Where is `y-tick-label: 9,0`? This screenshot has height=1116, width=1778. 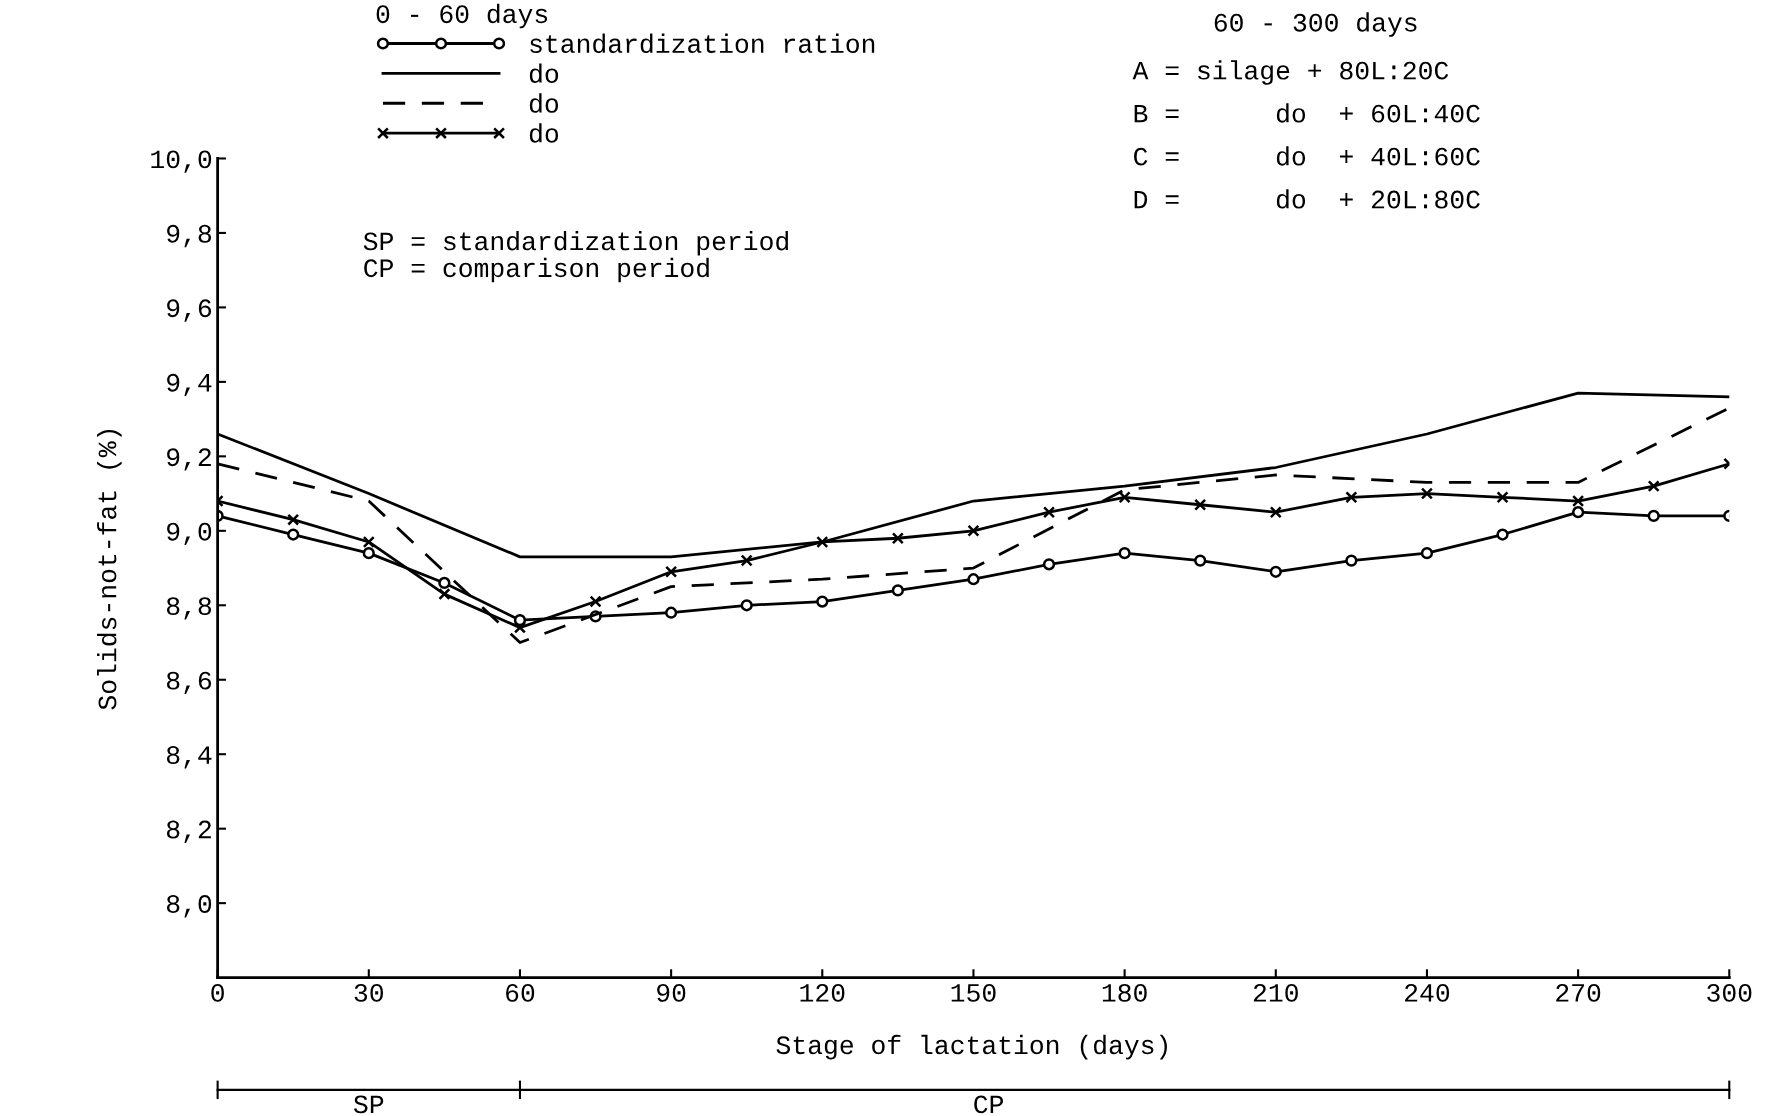 y-tick-label: 9,0 is located at coordinates (189, 534).